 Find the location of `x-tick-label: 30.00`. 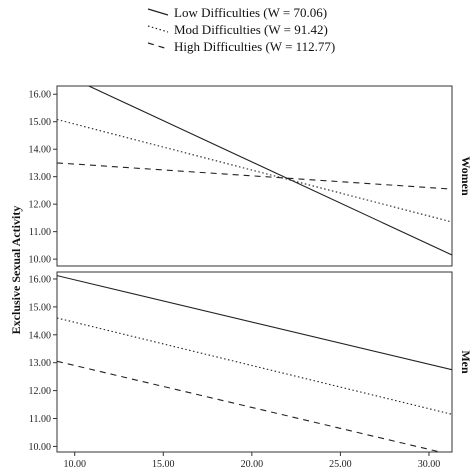

x-tick-label: 30.00 is located at coordinates (429, 464).